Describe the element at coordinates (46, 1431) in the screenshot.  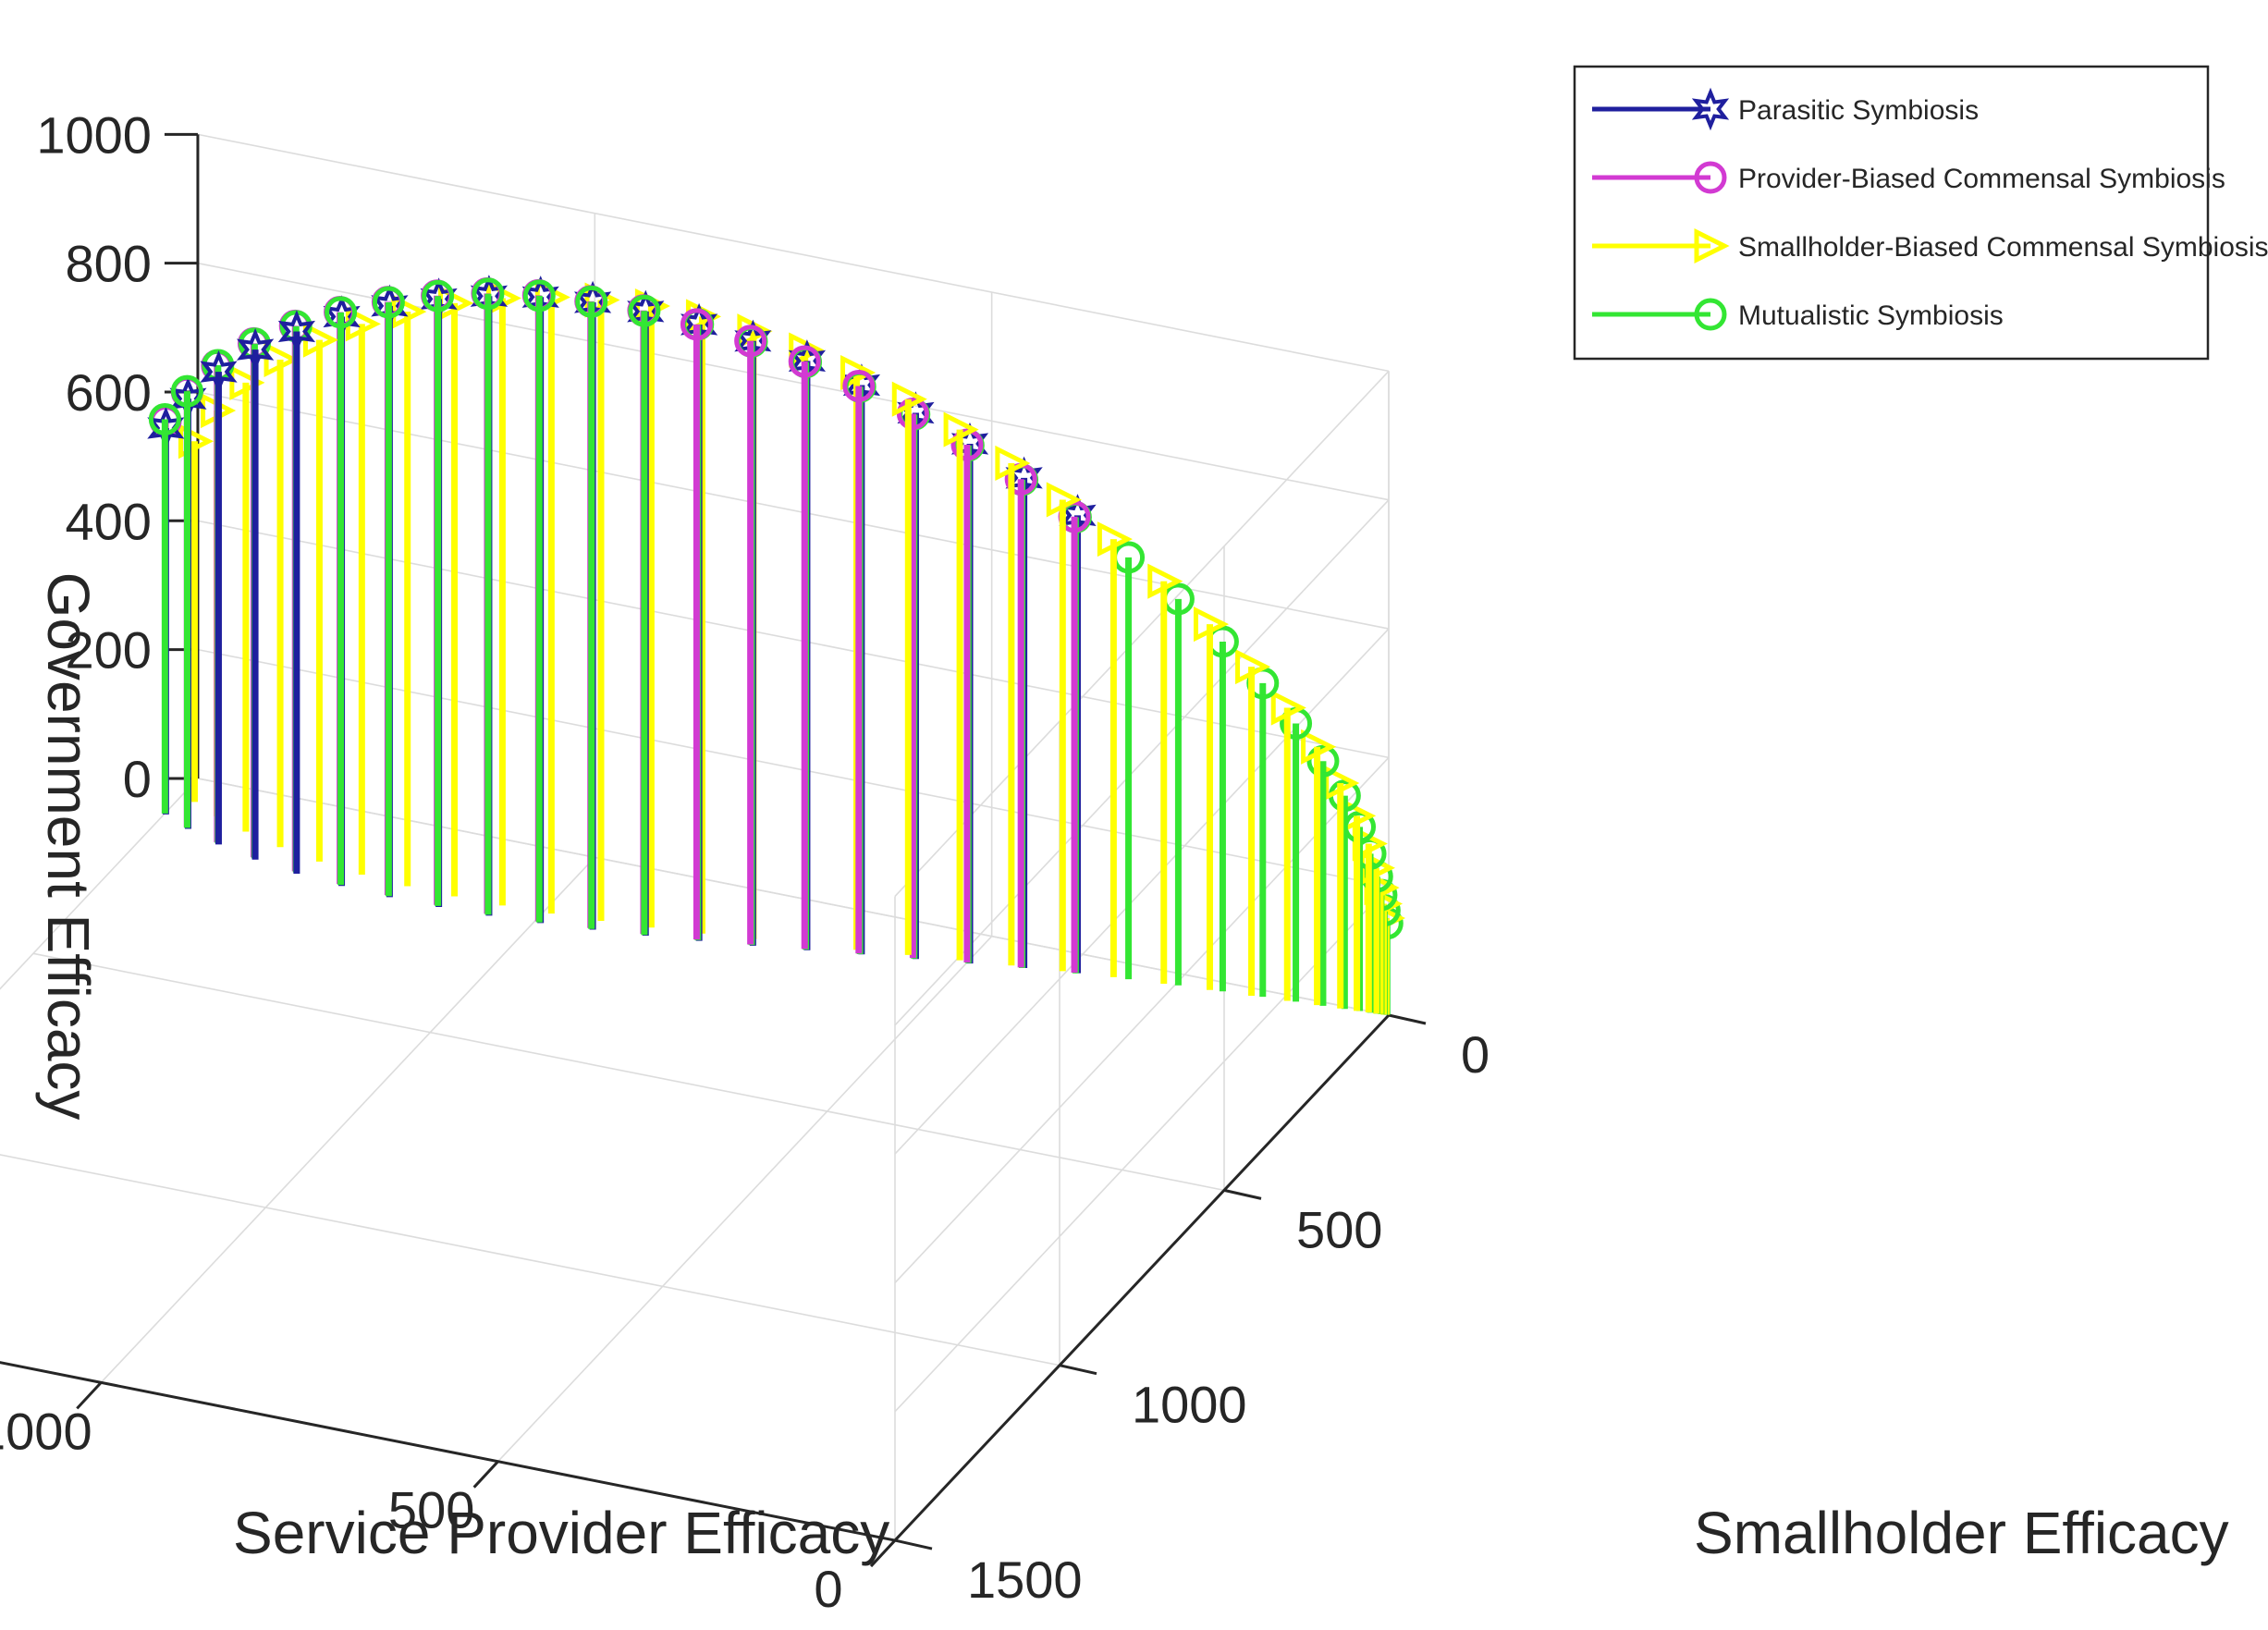
I see `x-tick-label: 1000` at that location.